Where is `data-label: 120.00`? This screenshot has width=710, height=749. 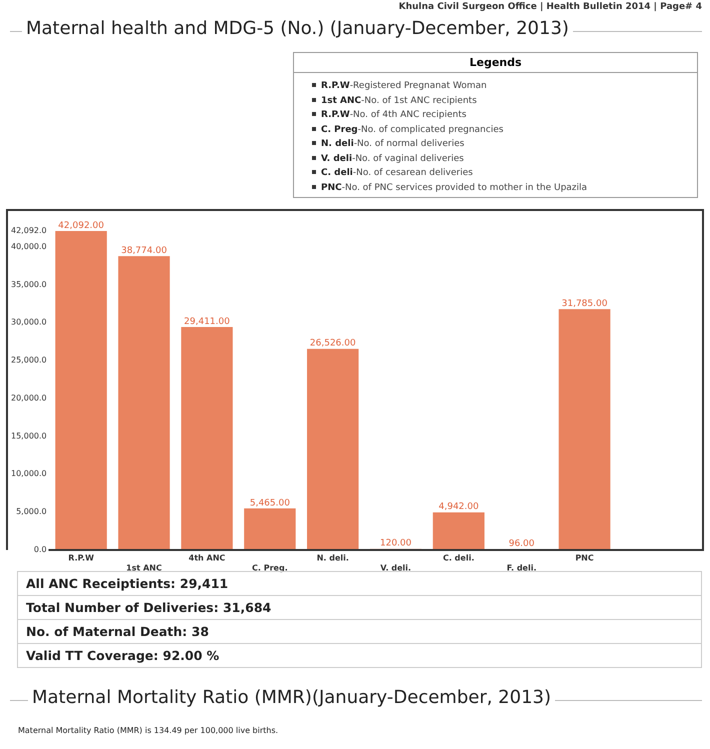
data-label: 120.00 is located at coordinates (396, 543).